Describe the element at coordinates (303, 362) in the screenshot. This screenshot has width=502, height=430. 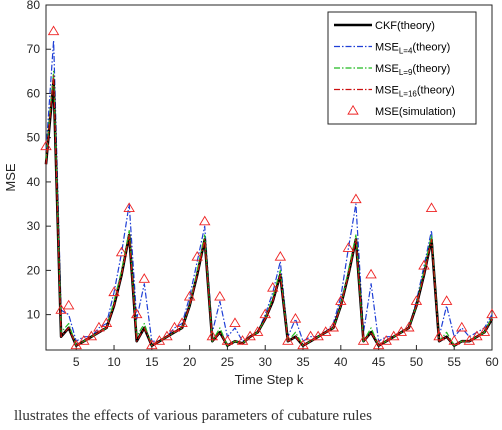
I see `x-tick-label: 35` at that location.